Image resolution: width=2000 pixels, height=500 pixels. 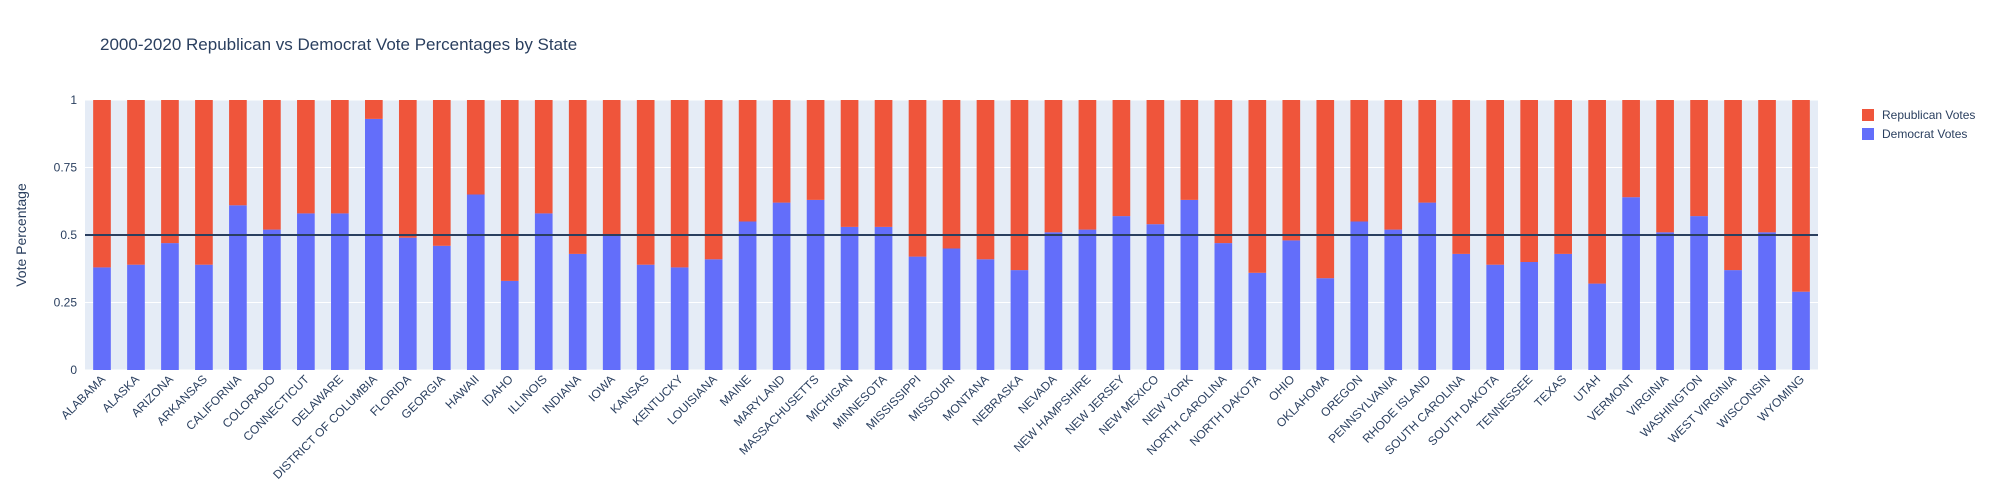 I want to click on legend-label: Republican Votes, so click(x=1928, y=115).